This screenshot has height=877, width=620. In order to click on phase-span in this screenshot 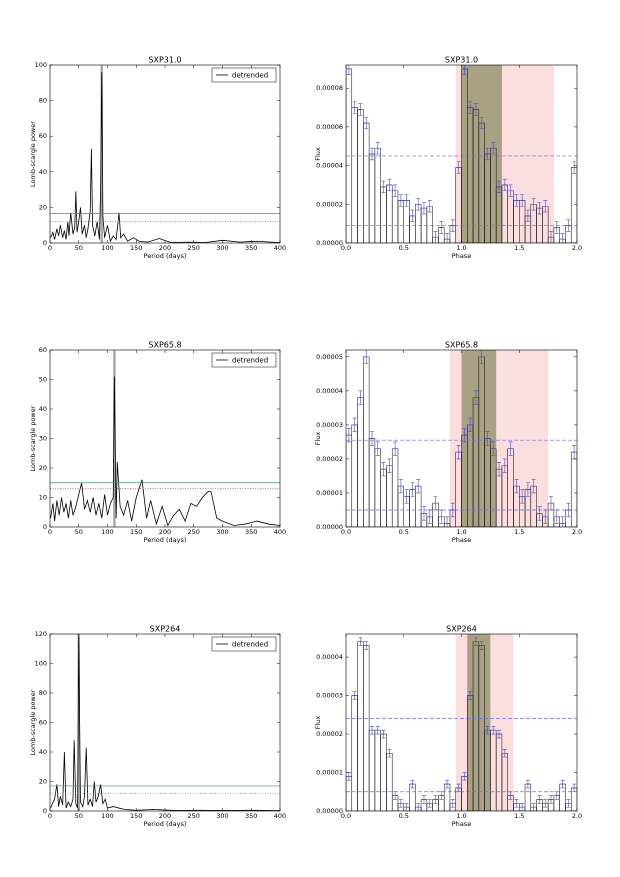, I will do `click(481, 154)`.